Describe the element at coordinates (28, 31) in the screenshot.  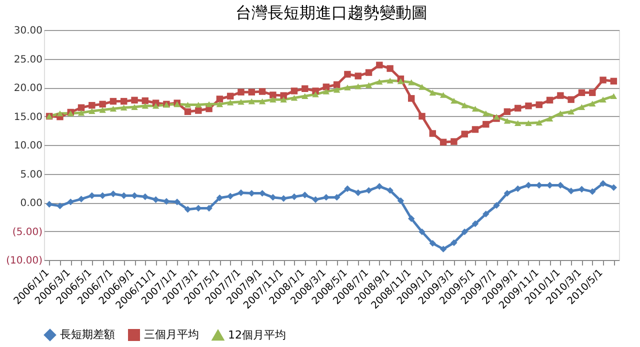
I see `y-tick-label: 30.00` at that location.